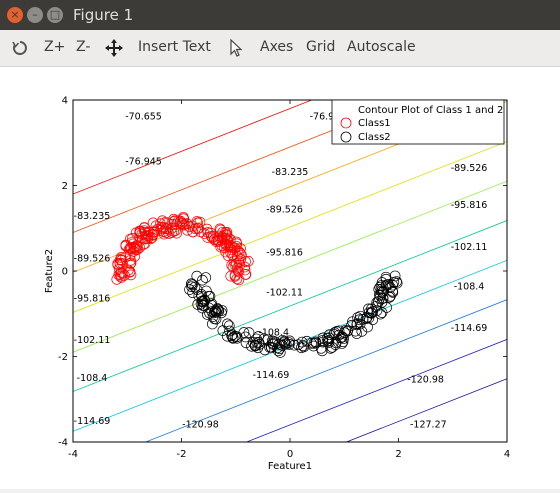 The image size is (560, 493). What do you see at coordinates (328, 117) in the screenshot?
I see `contour-label: -76.945` at bounding box center [328, 117].